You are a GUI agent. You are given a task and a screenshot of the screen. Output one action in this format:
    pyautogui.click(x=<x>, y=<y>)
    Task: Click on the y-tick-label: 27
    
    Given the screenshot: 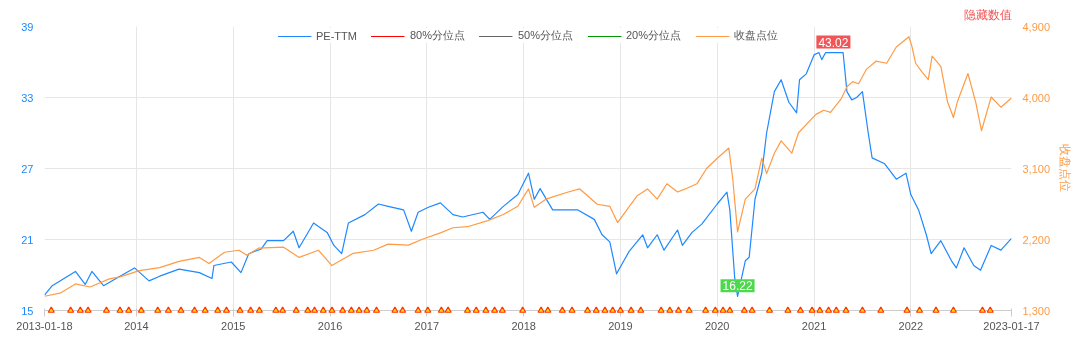 What is the action you would take?
    pyautogui.click(x=27, y=168)
    